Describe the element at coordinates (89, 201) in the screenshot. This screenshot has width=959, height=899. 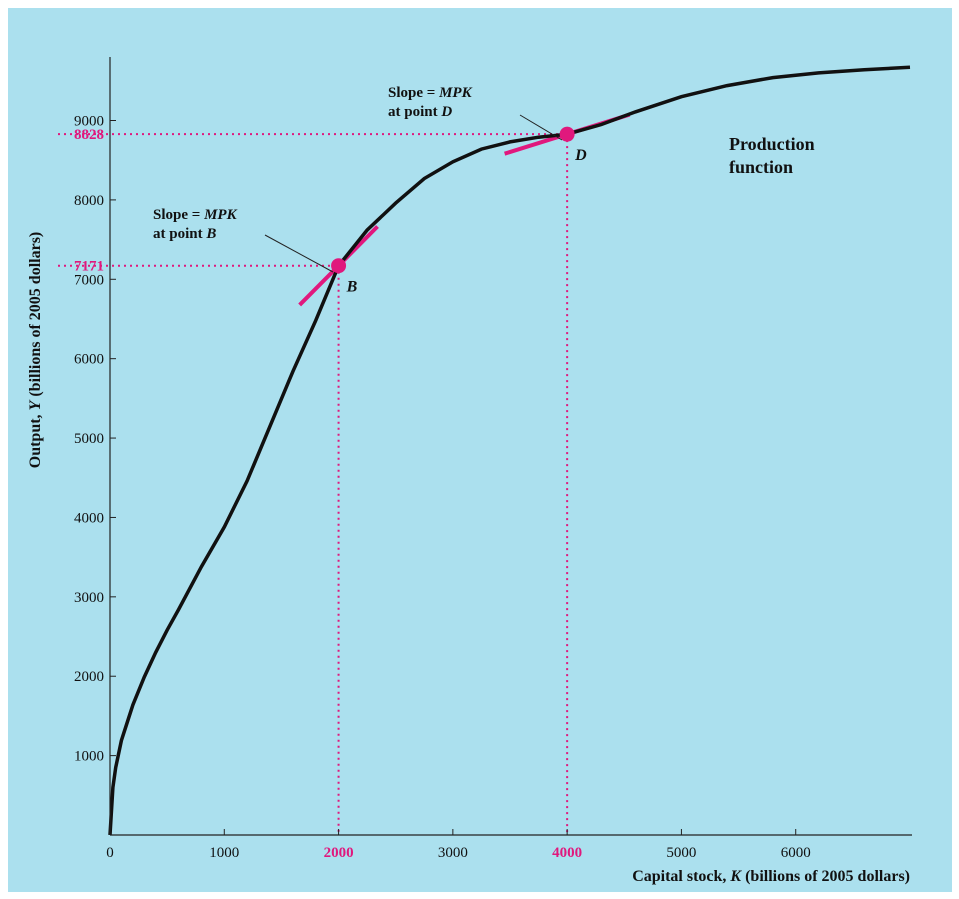
I see `y-tick-label: 8000` at that location.